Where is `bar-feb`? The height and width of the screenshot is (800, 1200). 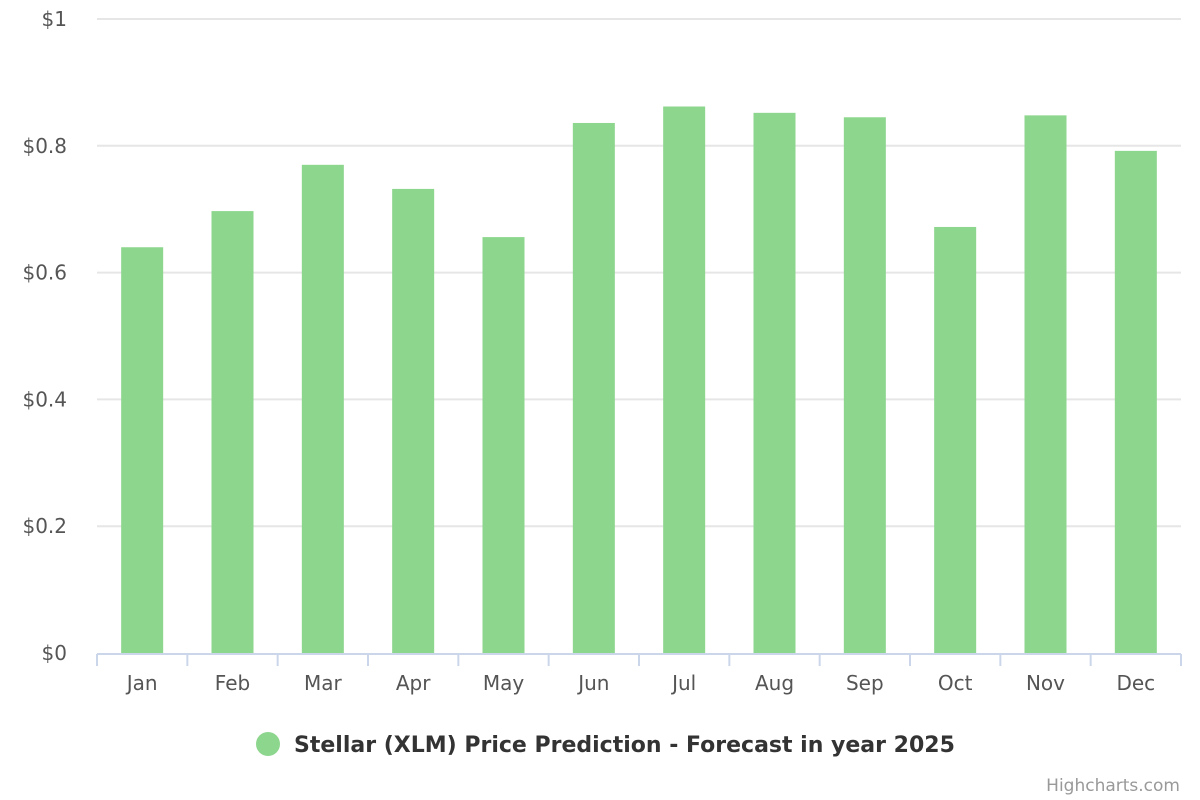
bar-feb is located at coordinates (232, 432).